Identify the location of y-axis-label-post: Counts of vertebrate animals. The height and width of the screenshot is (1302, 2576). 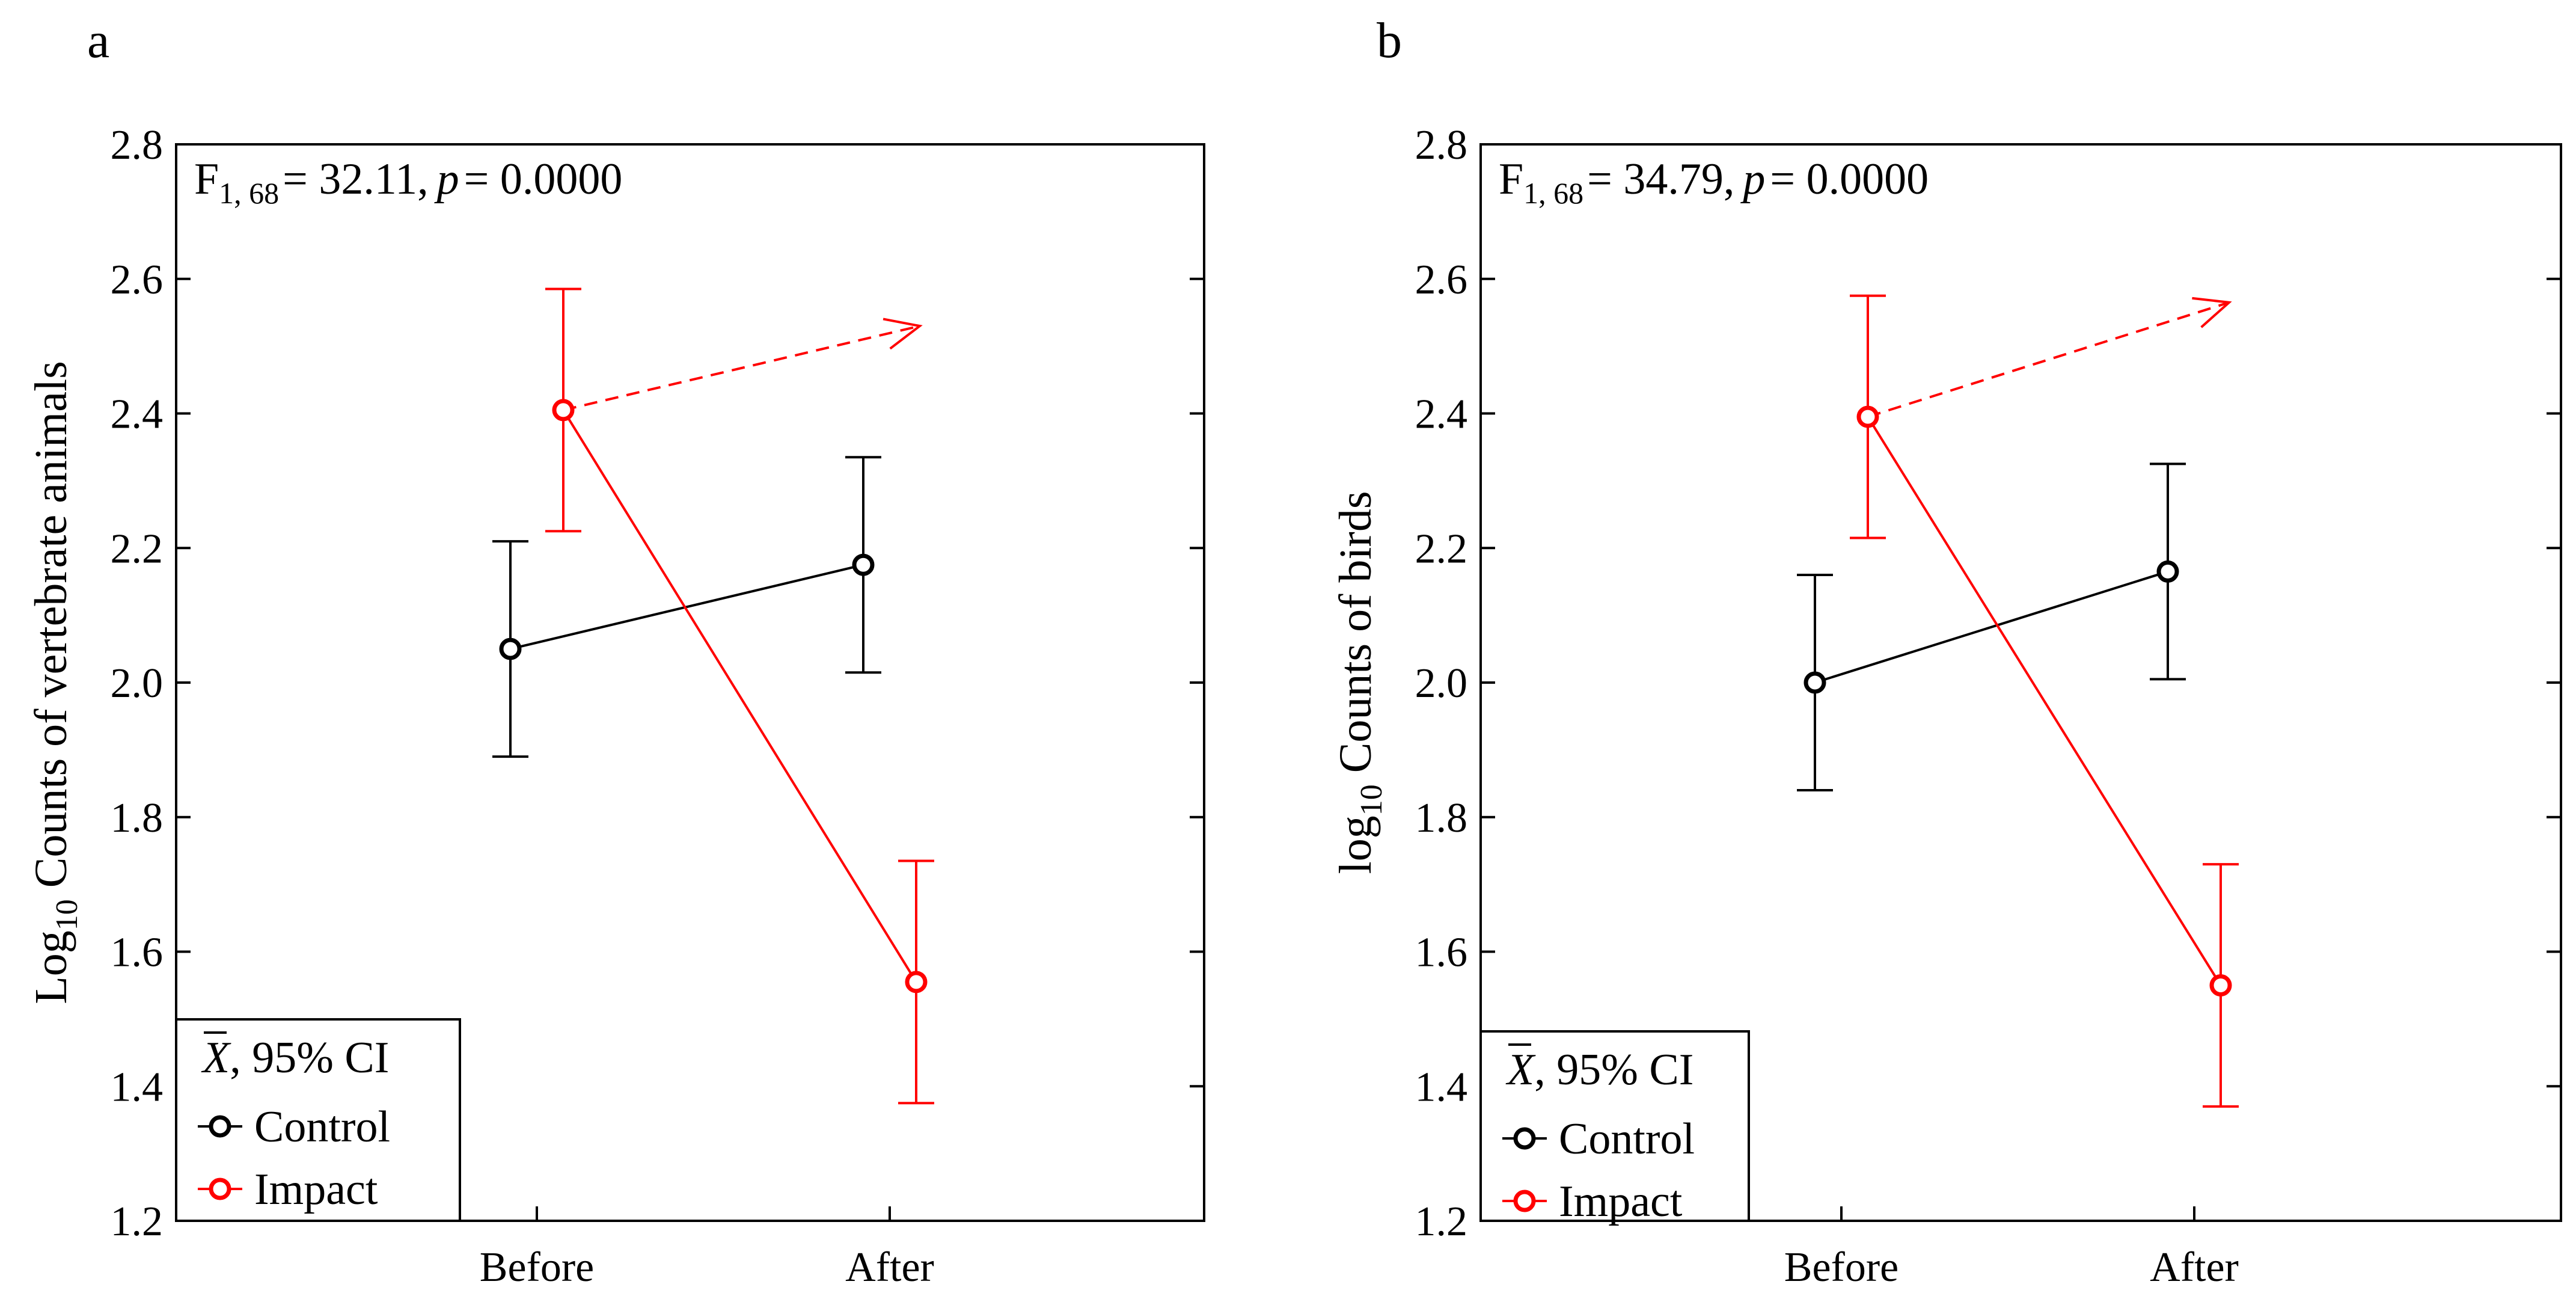
(51, 630).